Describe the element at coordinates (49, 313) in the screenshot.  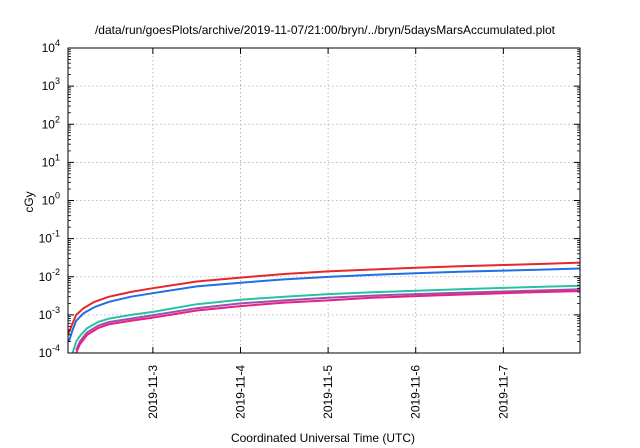
I see `y-tick-label: 10⁻³` at that location.